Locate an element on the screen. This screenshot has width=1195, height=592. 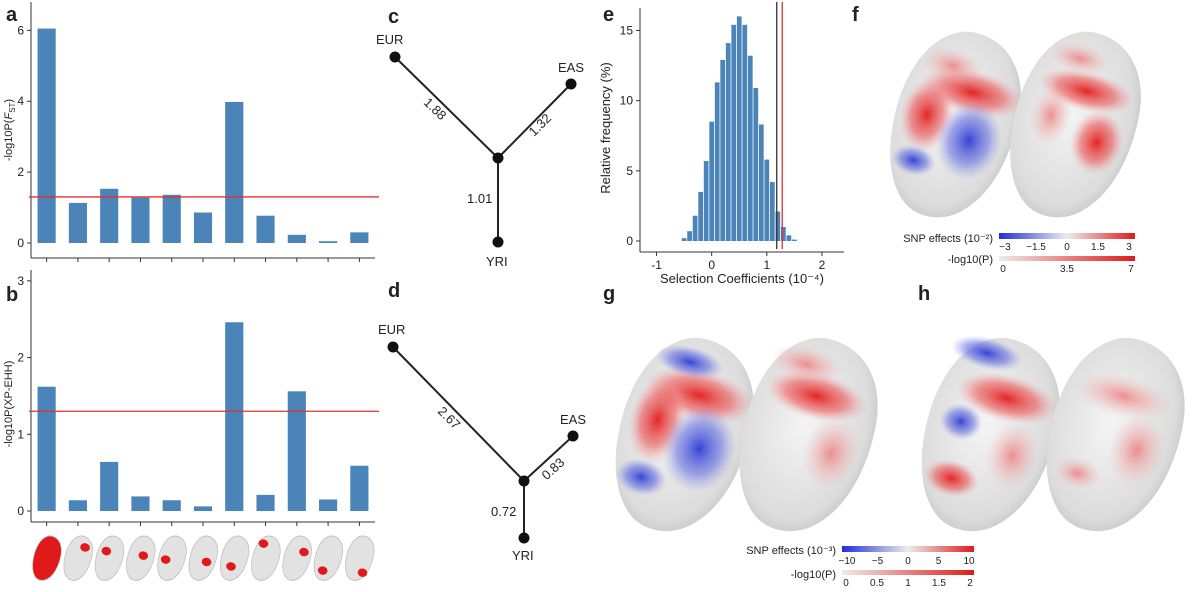
panel-d-tree: EUR EAS YRI 2.67 0.83 0.72 is located at coordinates (482, 442).